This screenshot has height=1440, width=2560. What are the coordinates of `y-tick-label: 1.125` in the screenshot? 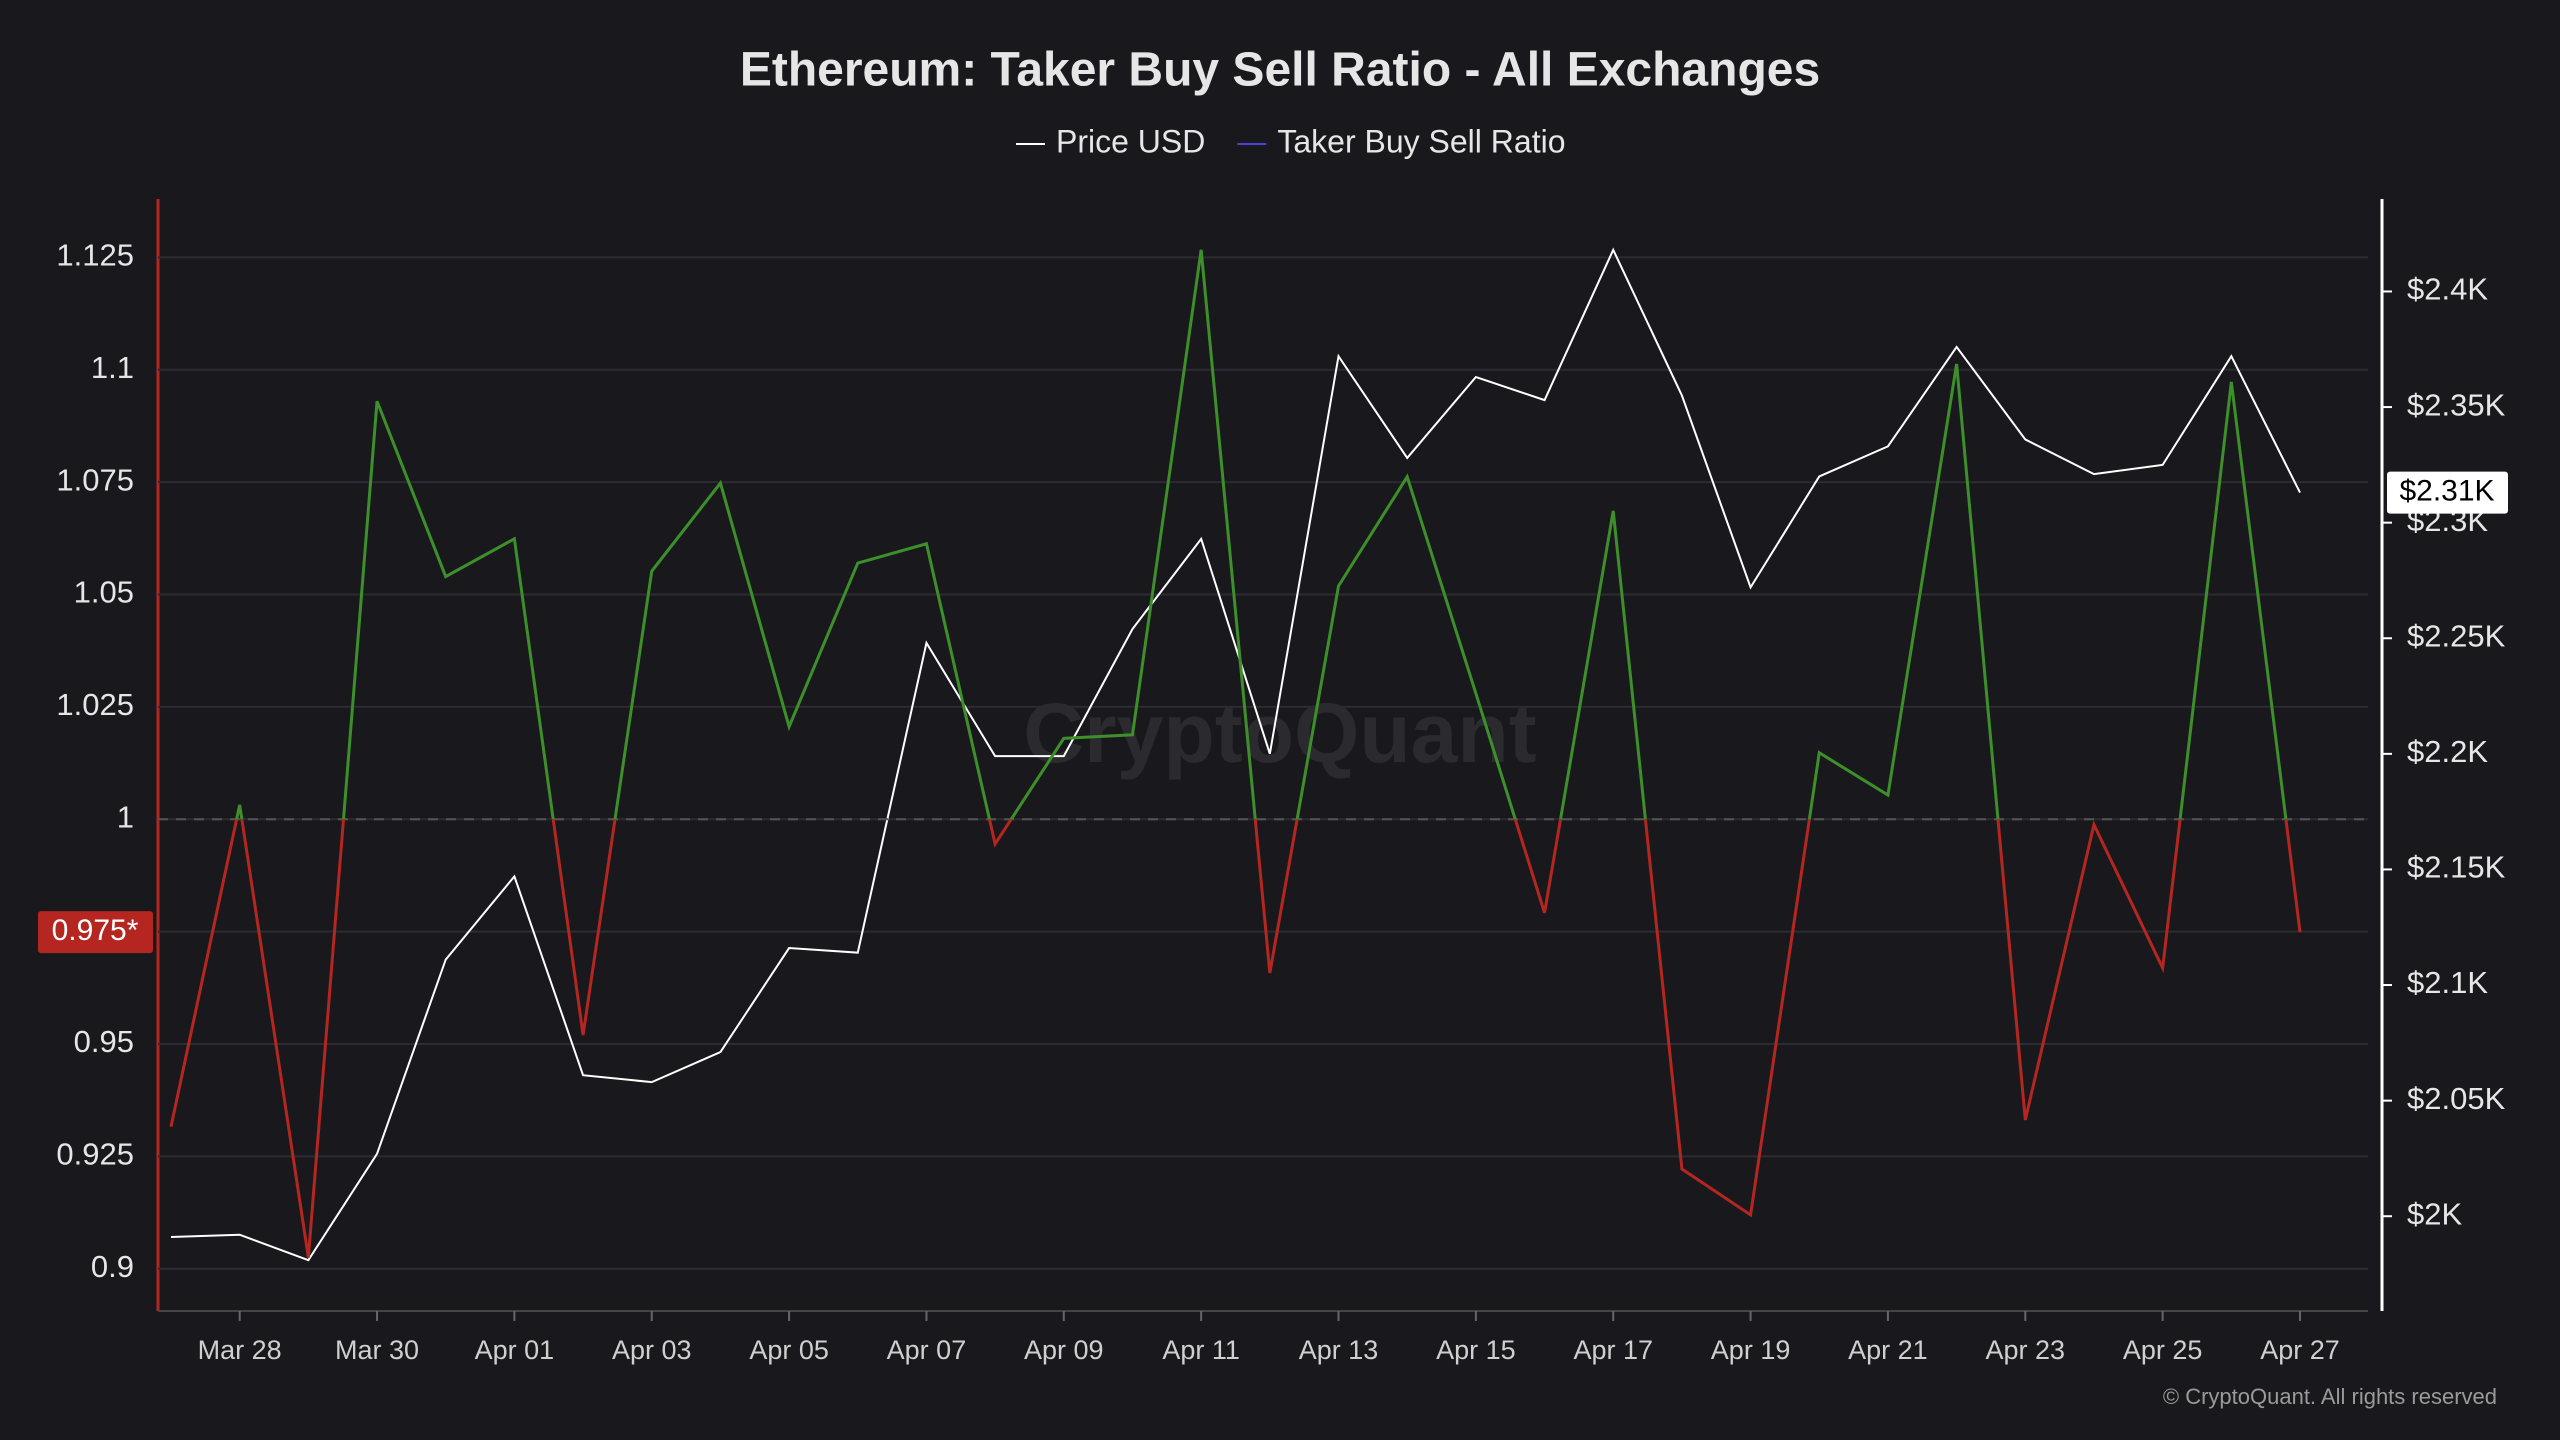 It's located at (95, 255).